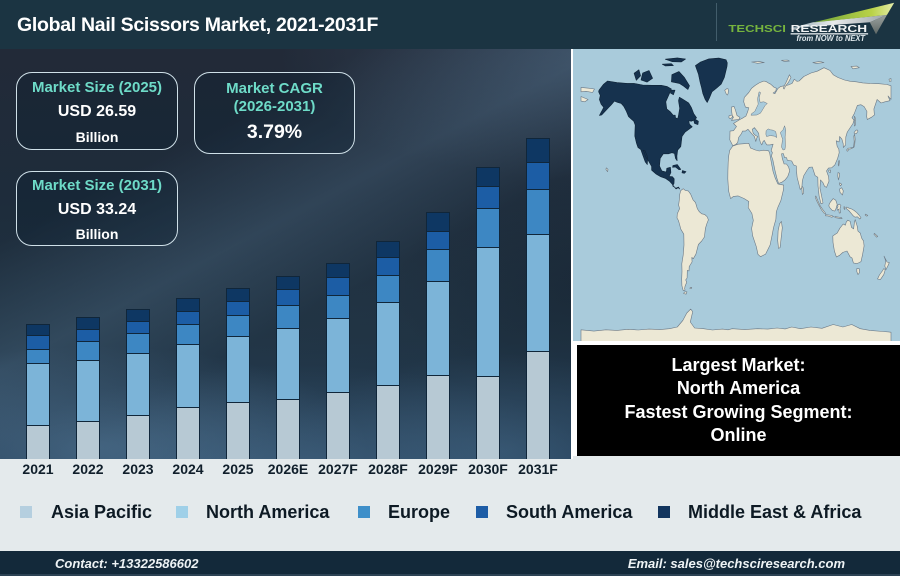  I want to click on svg-text: from NOW to NEXT, so click(831, 38).